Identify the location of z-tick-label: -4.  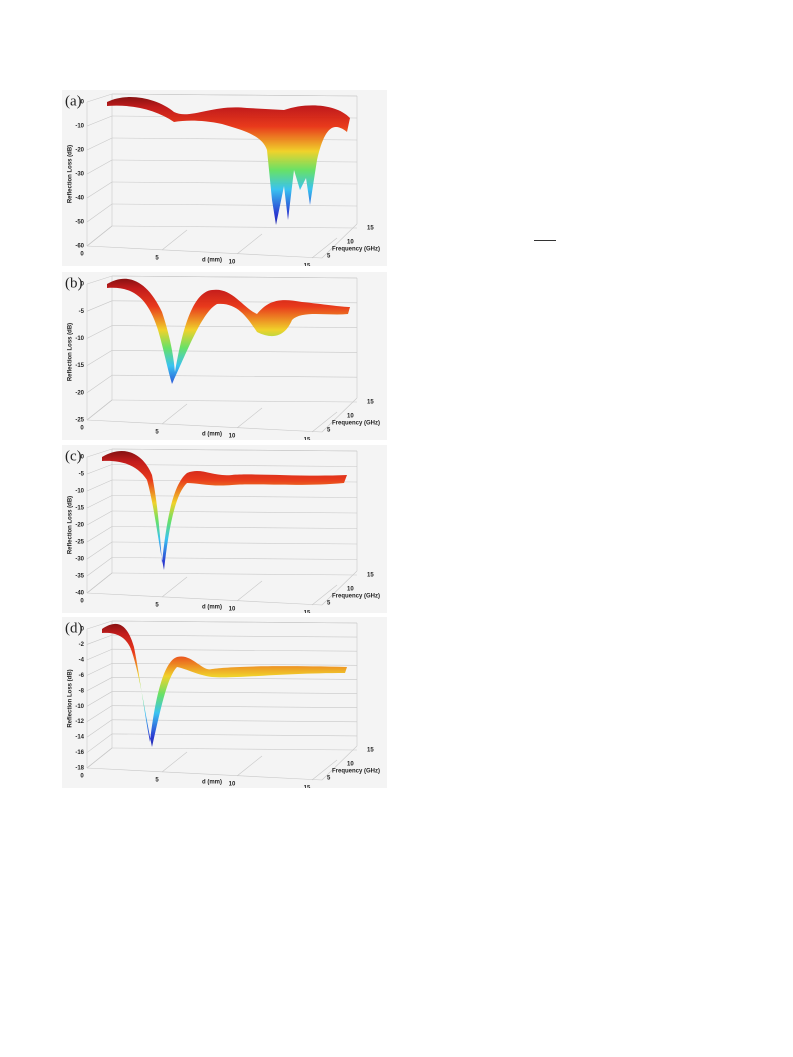
(82, 660).